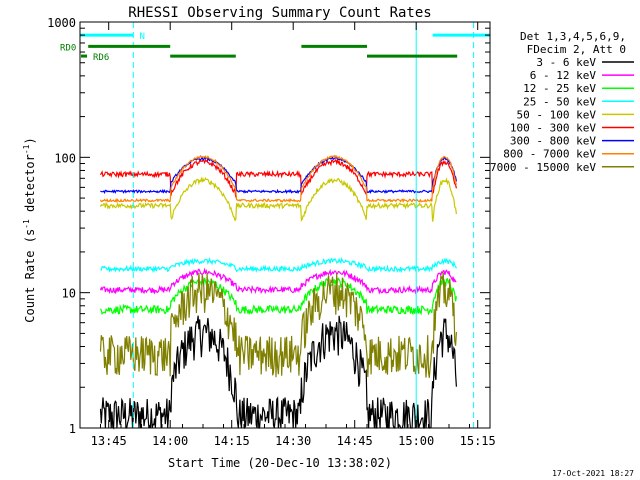 Image resolution: width=640 pixels, height=480 pixels. Describe the element at coordinates (101, 58) in the screenshot. I see `rd6-label: RD6` at that location.